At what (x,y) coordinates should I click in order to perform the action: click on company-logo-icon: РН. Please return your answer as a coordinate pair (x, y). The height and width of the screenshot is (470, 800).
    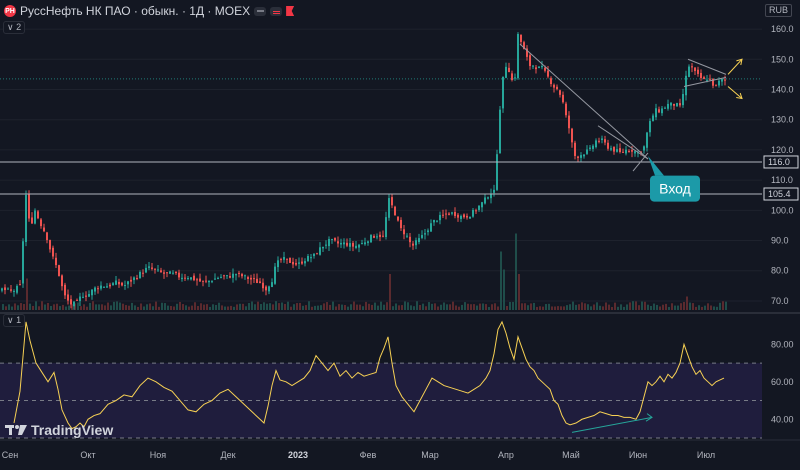
    Looking at the image, I should click on (10, 11).